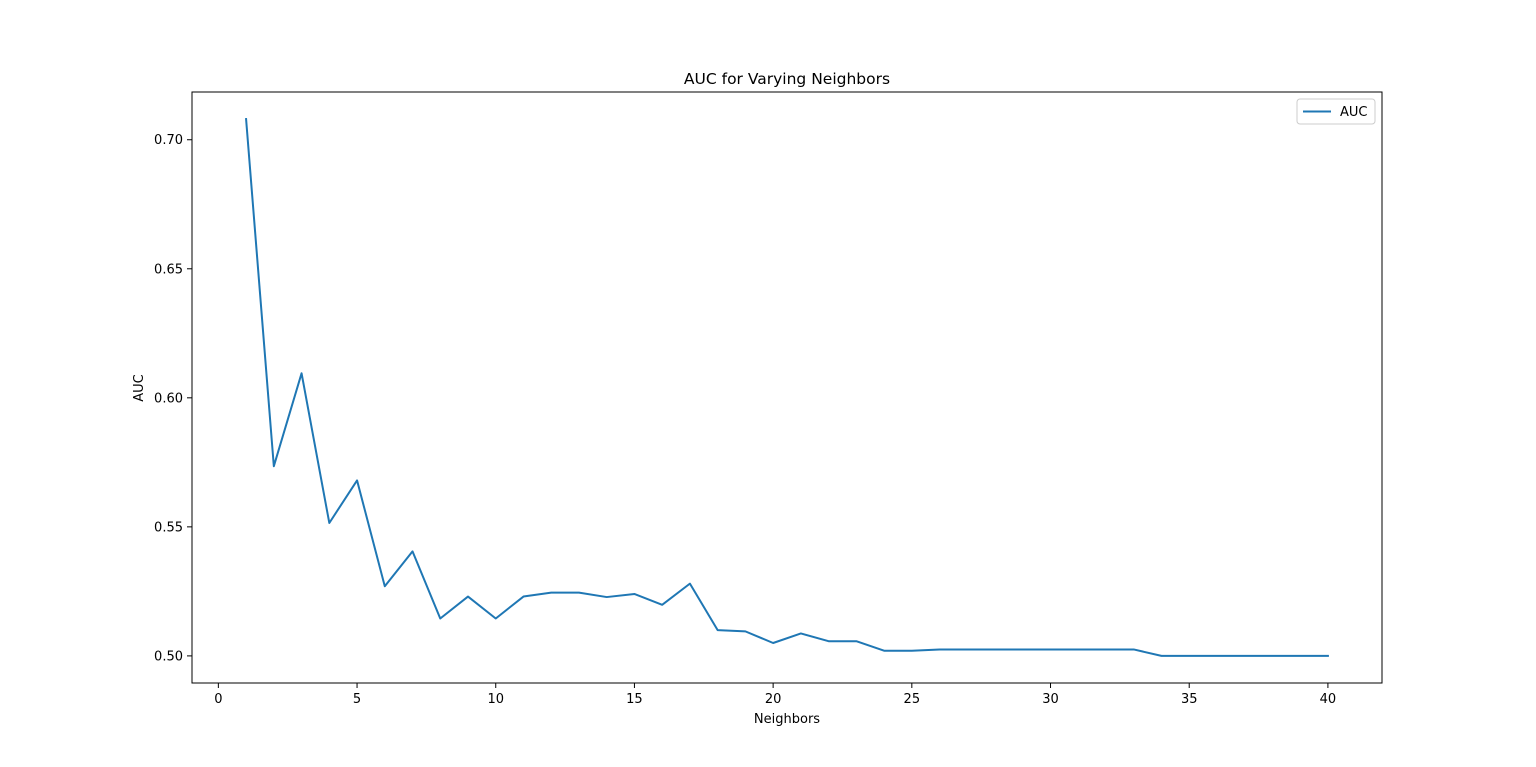  What do you see at coordinates (168, 140) in the screenshot?
I see `y-tick-label: 0.70` at bounding box center [168, 140].